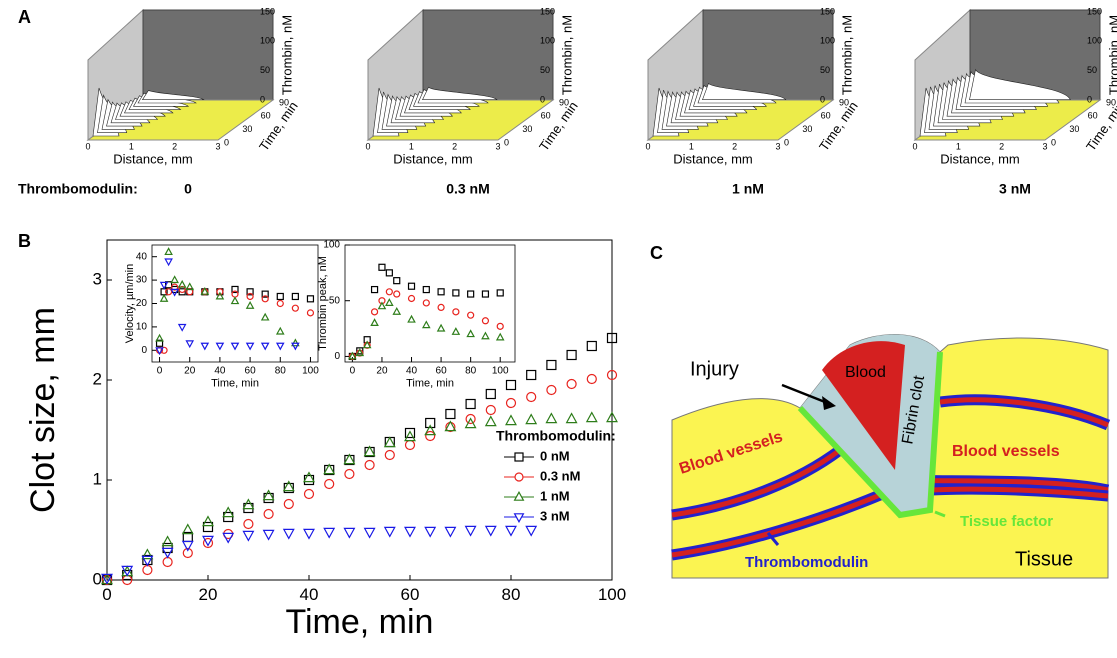  What do you see at coordinates (1006, 521) in the screenshot?
I see `label: Tissue factor` at bounding box center [1006, 521].